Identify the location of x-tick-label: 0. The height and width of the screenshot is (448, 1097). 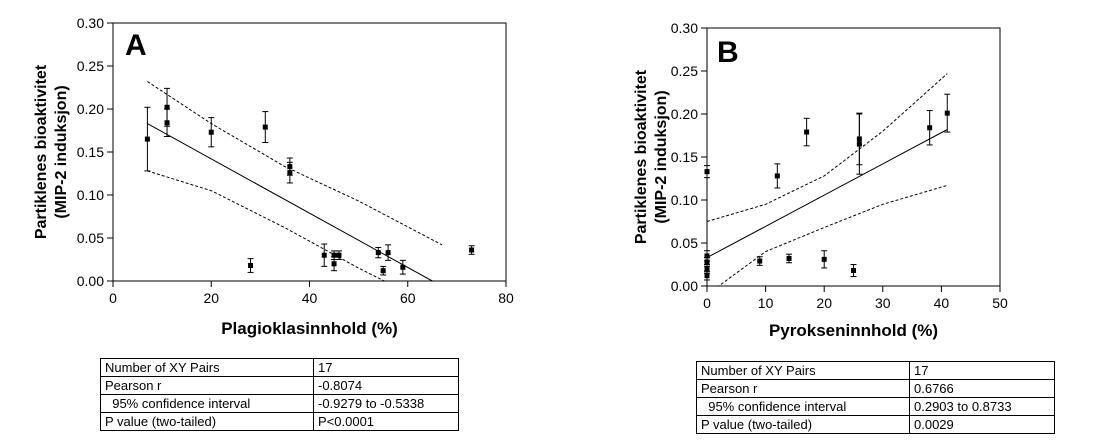
(707, 303).